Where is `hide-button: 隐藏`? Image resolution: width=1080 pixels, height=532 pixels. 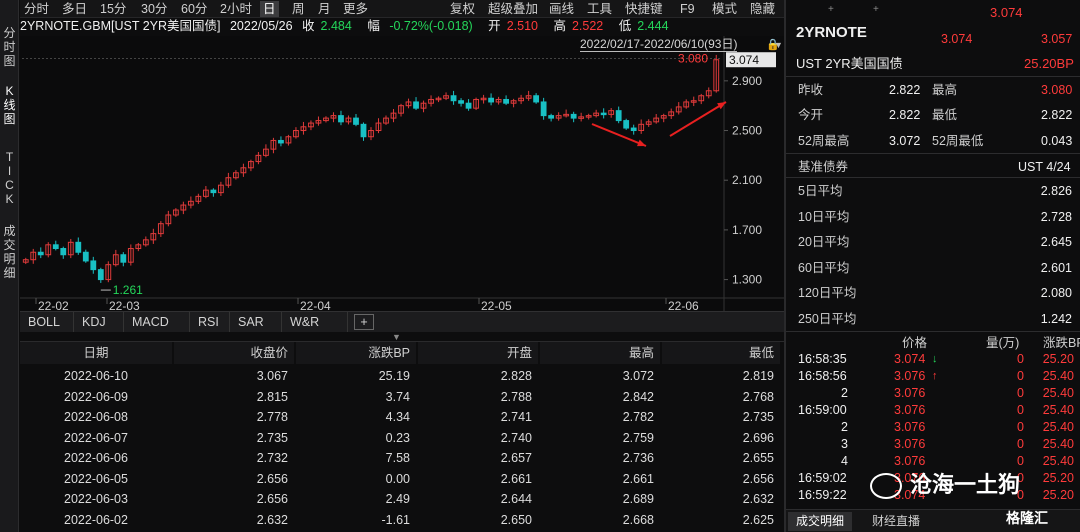 hide-button: 隐藏 is located at coordinates (763, 9).